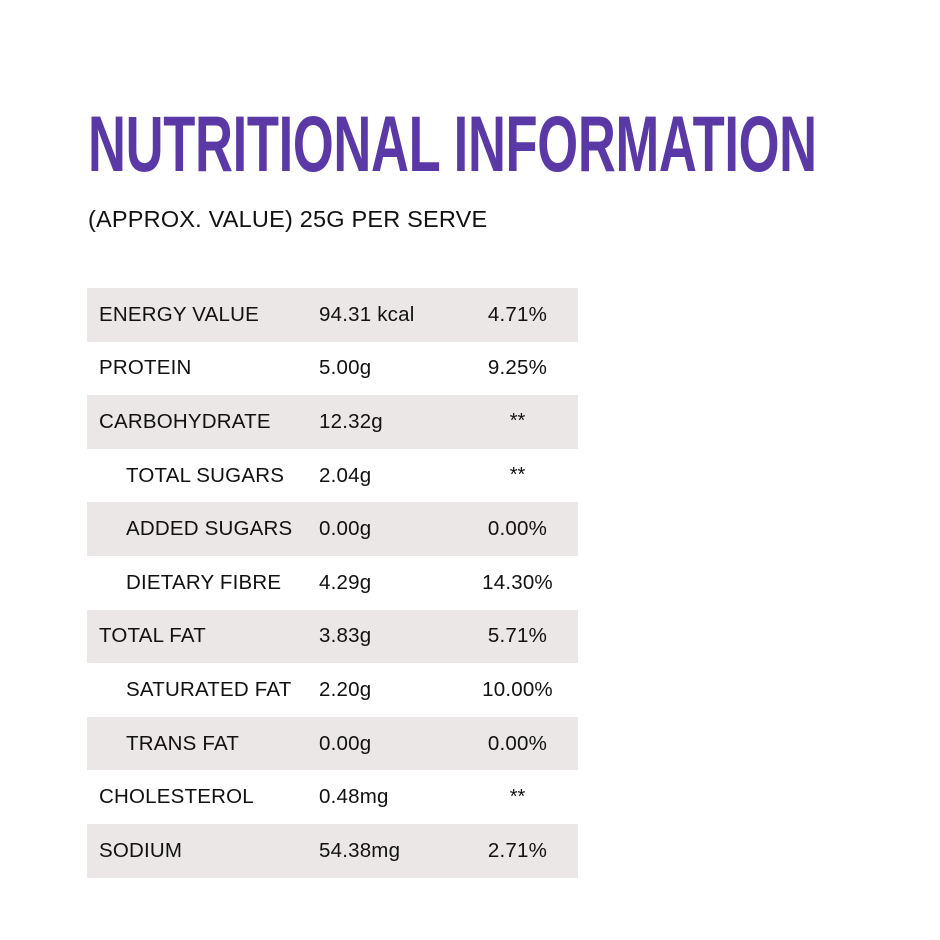  Describe the element at coordinates (345, 475) in the screenshot. I see `nutrient-amount: 2.04g` at that location.